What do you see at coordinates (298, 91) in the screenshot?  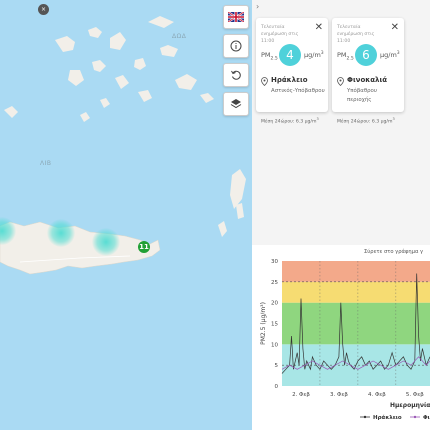 I see `station-type: Αστικός-Υπόβαθρου` at bounding box center [298, 91].